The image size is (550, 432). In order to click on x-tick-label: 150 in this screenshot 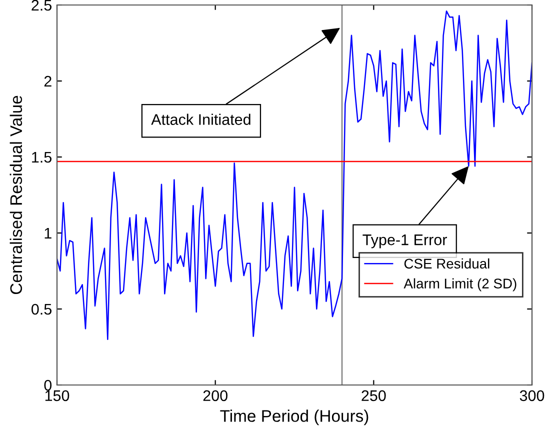, I will do `click(57, 396)`.